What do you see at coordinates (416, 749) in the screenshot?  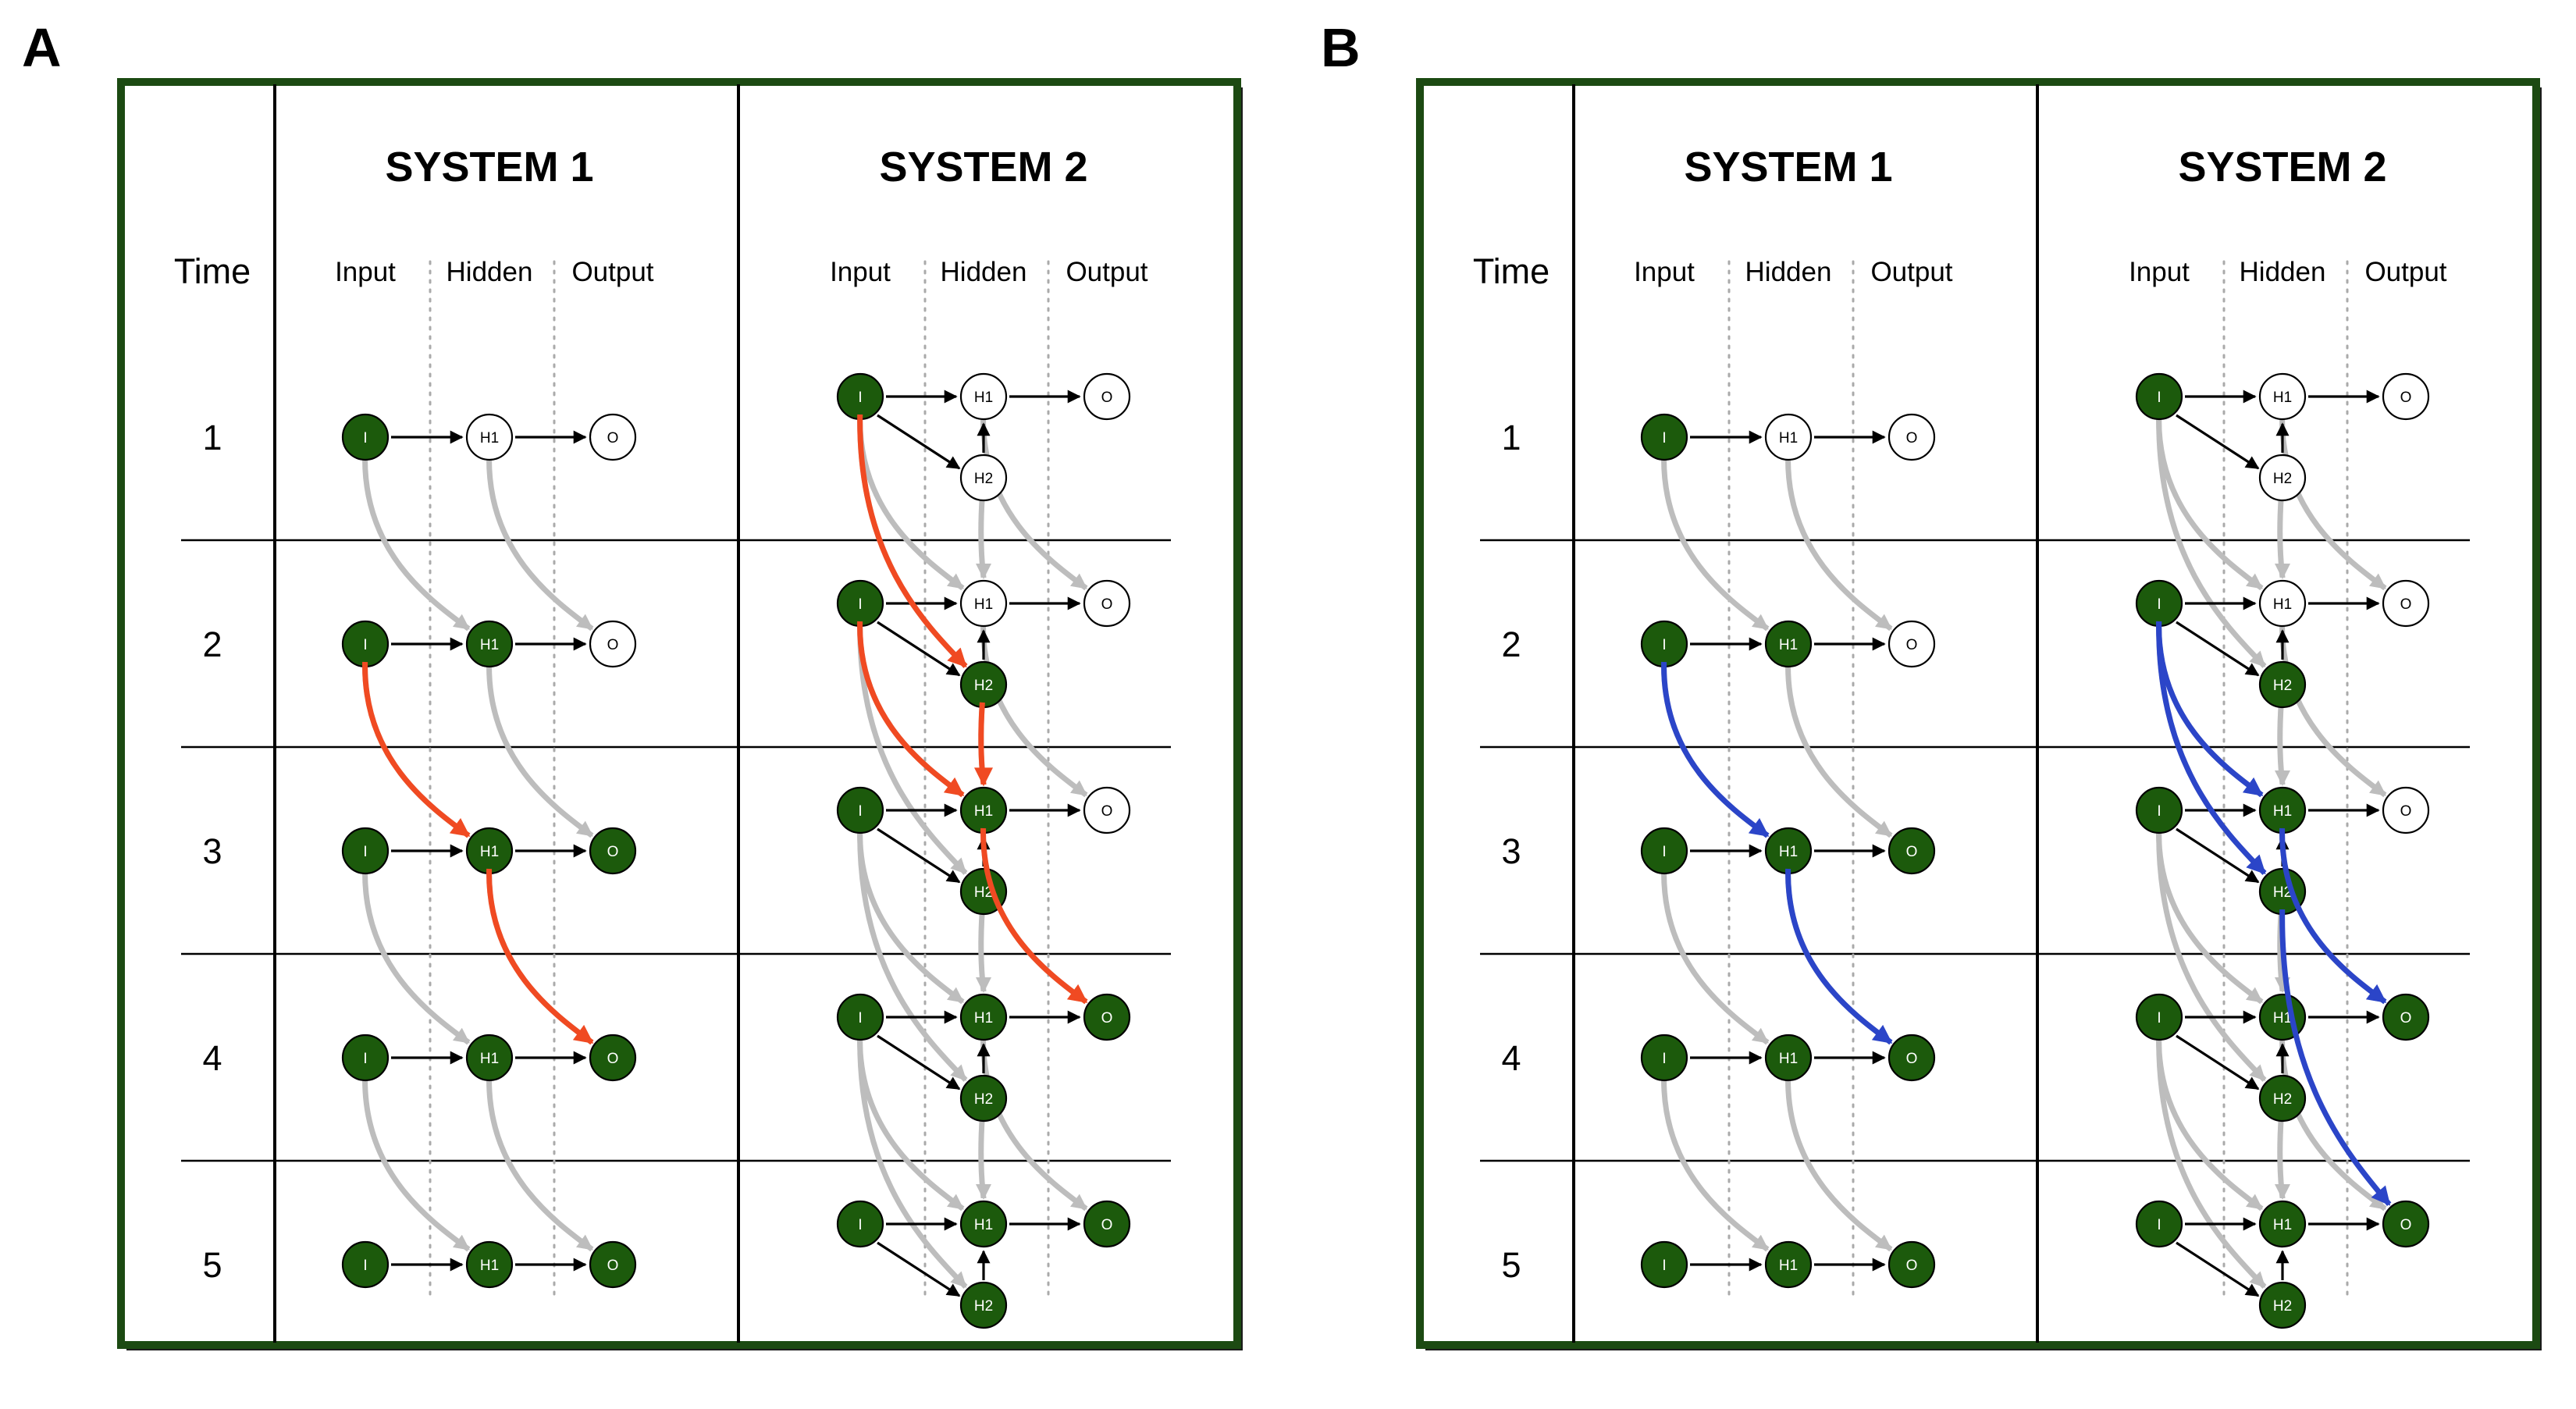 I see `system1-highlight-edge` at bounding box center [416, 749].